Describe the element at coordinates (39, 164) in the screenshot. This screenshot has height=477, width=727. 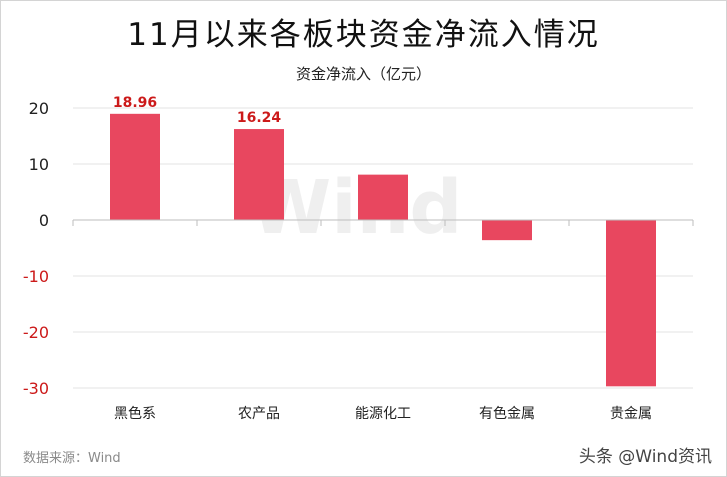
I see `y-tick-label: 10` at that location.